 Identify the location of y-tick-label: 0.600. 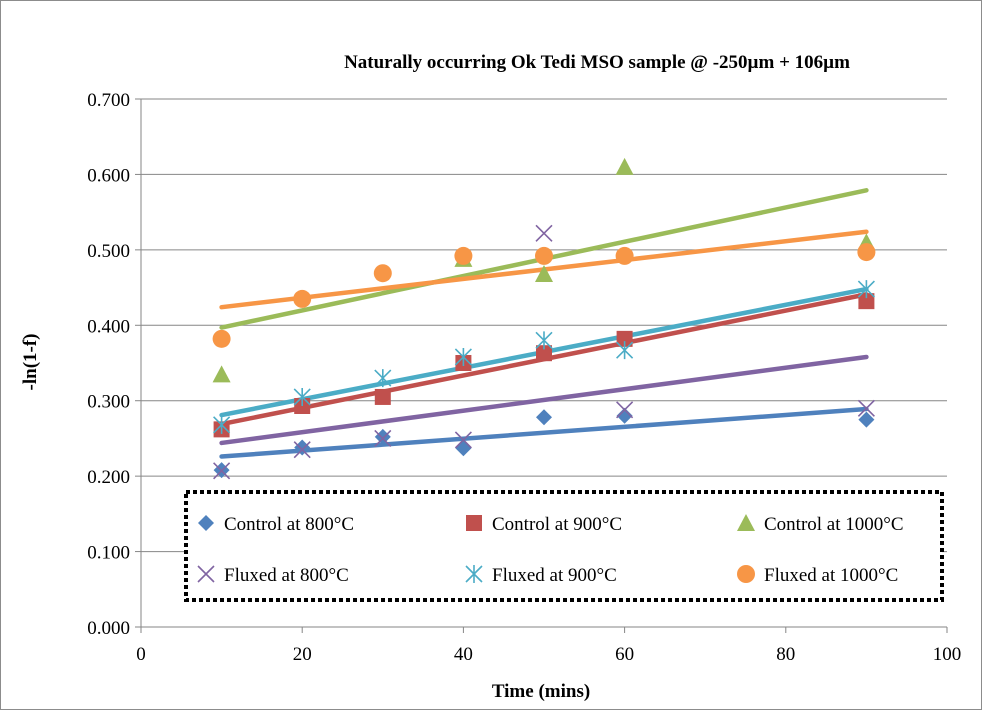
(108, 175).